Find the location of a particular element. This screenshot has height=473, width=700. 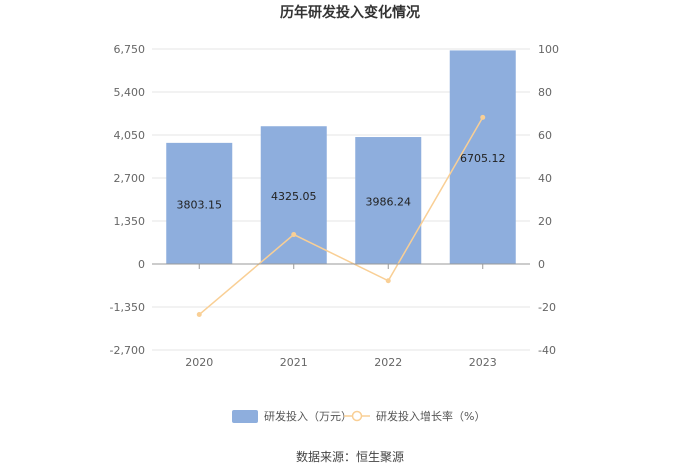

left-tick-label: -1,350 is located at coordinates (127, 307).